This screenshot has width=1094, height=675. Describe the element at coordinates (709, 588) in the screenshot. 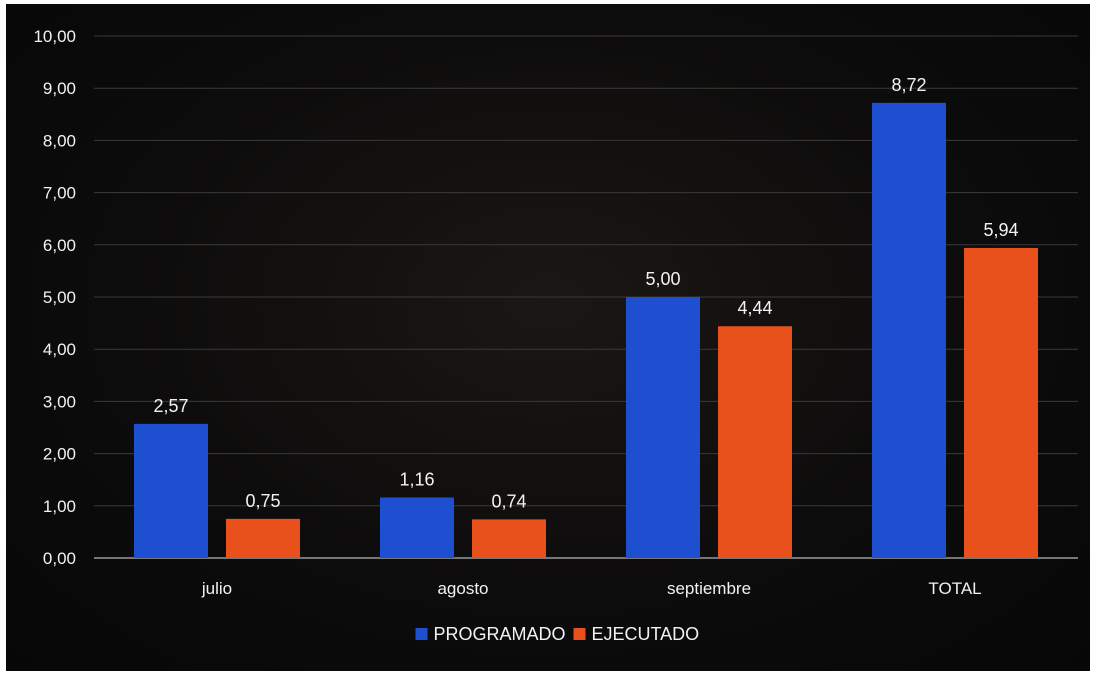

I see `x-tick-label: septiembre` at that location.